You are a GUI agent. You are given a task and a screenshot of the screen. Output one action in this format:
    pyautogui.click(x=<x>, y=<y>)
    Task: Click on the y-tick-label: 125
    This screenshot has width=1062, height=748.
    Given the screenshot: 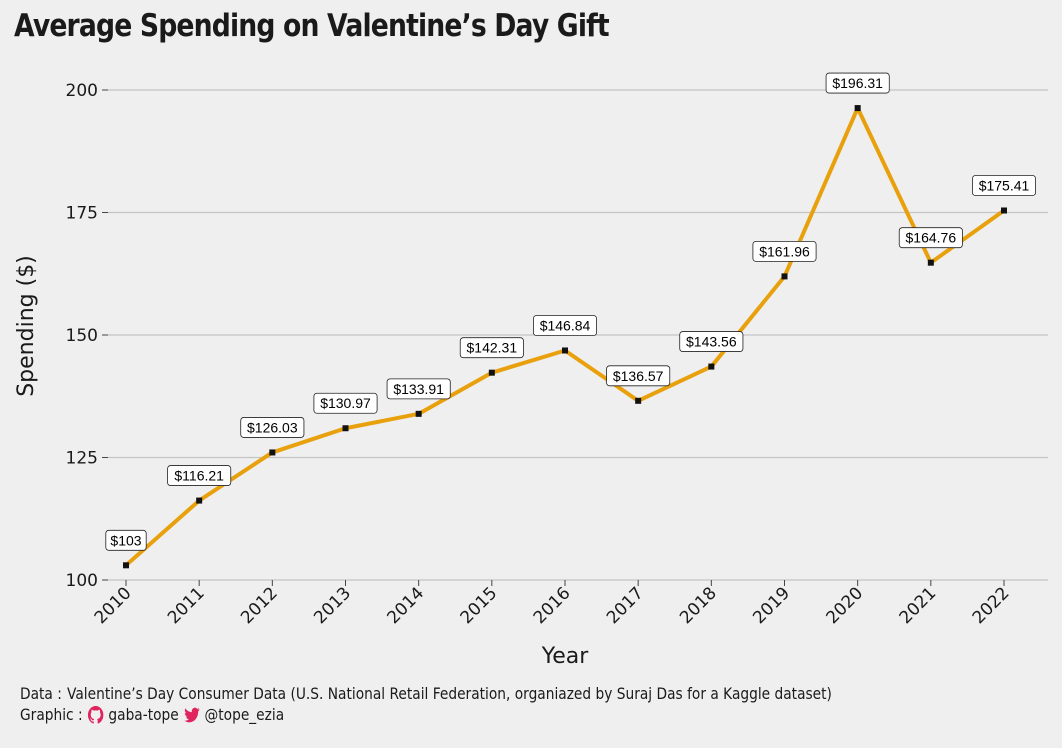 What is the action you would take?
    pyautogui.click(x=82, y=459)
    